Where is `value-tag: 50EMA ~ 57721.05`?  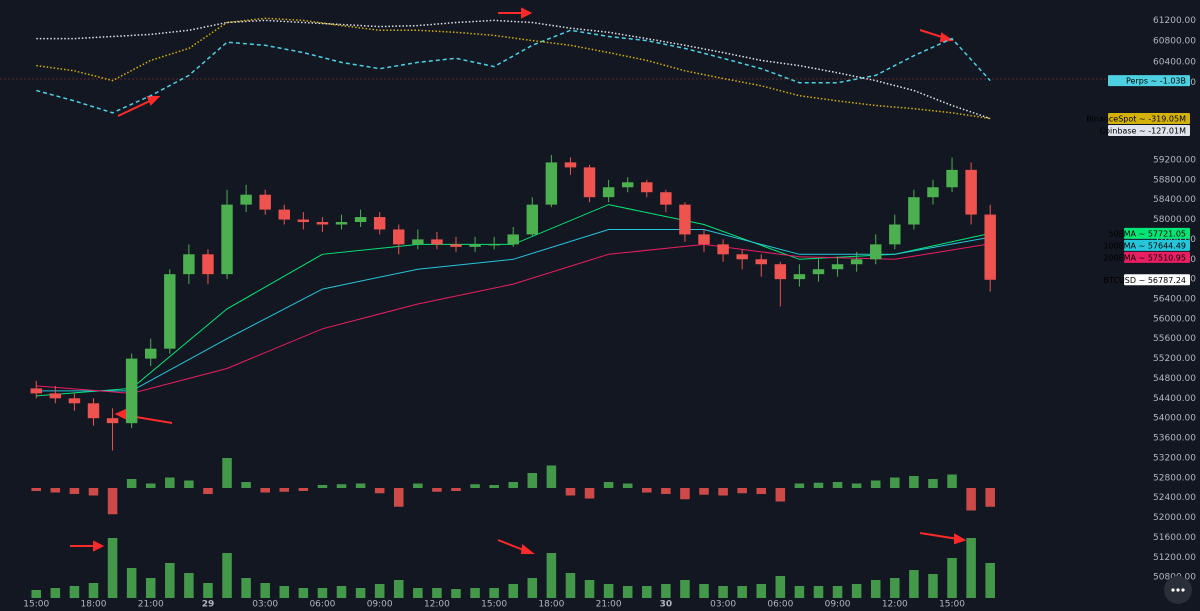
value-tag: 50EMA ~ 57721.05 is located at coordinates (1149, 233).